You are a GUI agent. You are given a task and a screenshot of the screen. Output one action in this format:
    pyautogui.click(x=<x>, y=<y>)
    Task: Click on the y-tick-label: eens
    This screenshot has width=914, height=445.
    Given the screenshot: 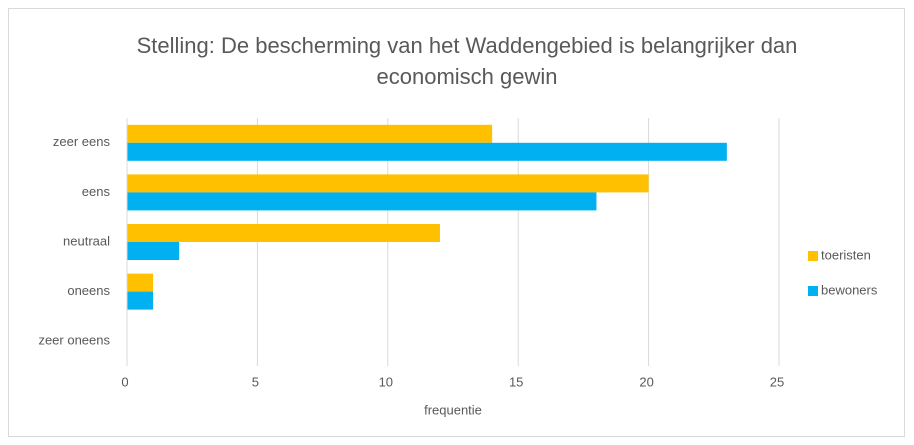 What is the action you would take?
    pyautogui.click(x=96, y=191)
    